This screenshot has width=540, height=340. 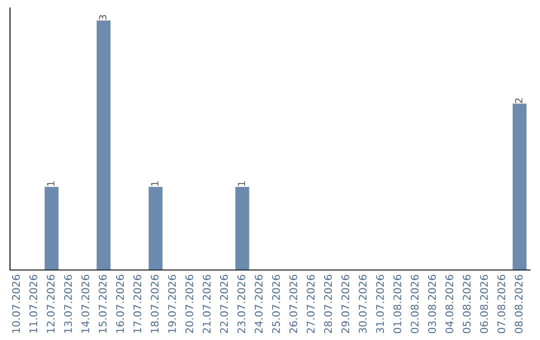 I want to click on x-tick-label: 12.07.2026, so click(x=50, y=303).